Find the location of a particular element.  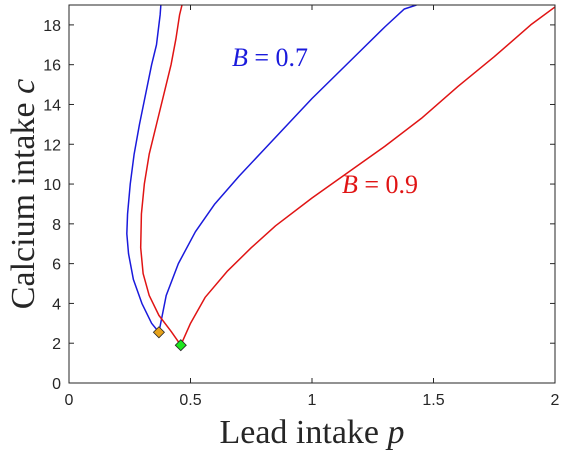

series-label-rest: = 0.9 is located at coordinates (388, 184).